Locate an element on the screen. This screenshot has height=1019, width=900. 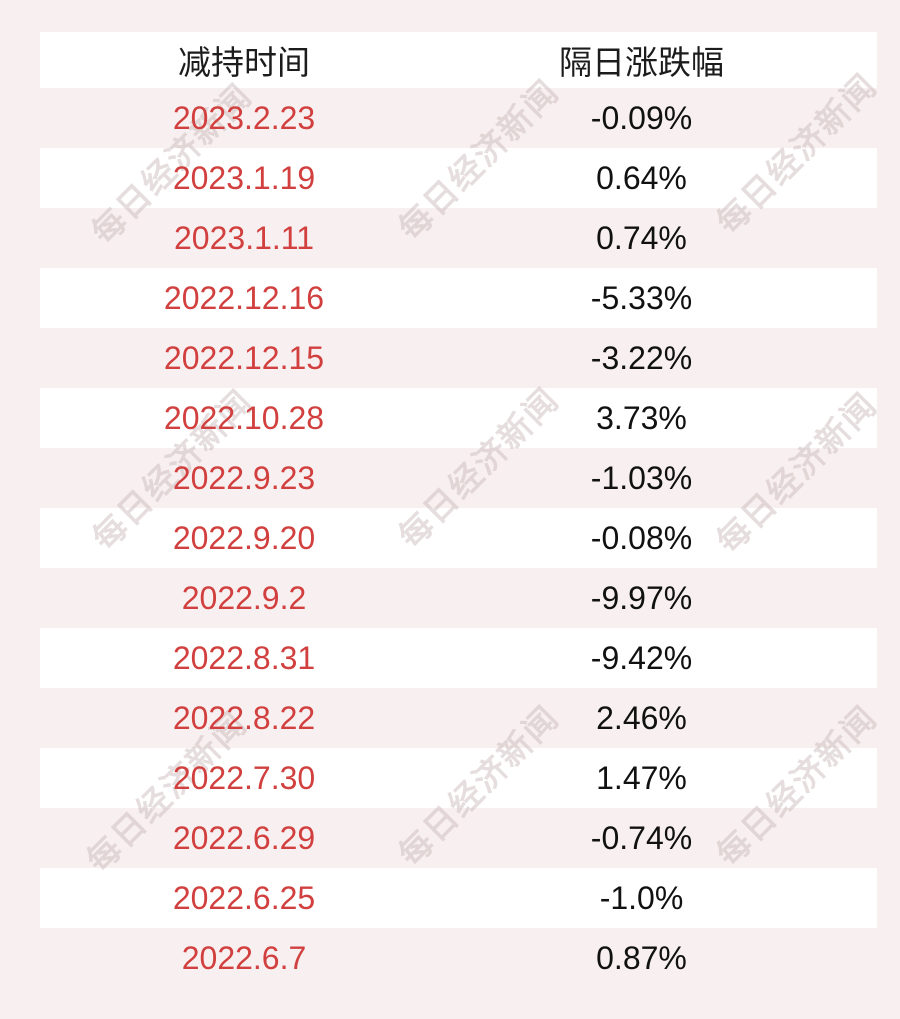
table-row: 2022.9.23 -1.03% is located at coordinates (458, 478).